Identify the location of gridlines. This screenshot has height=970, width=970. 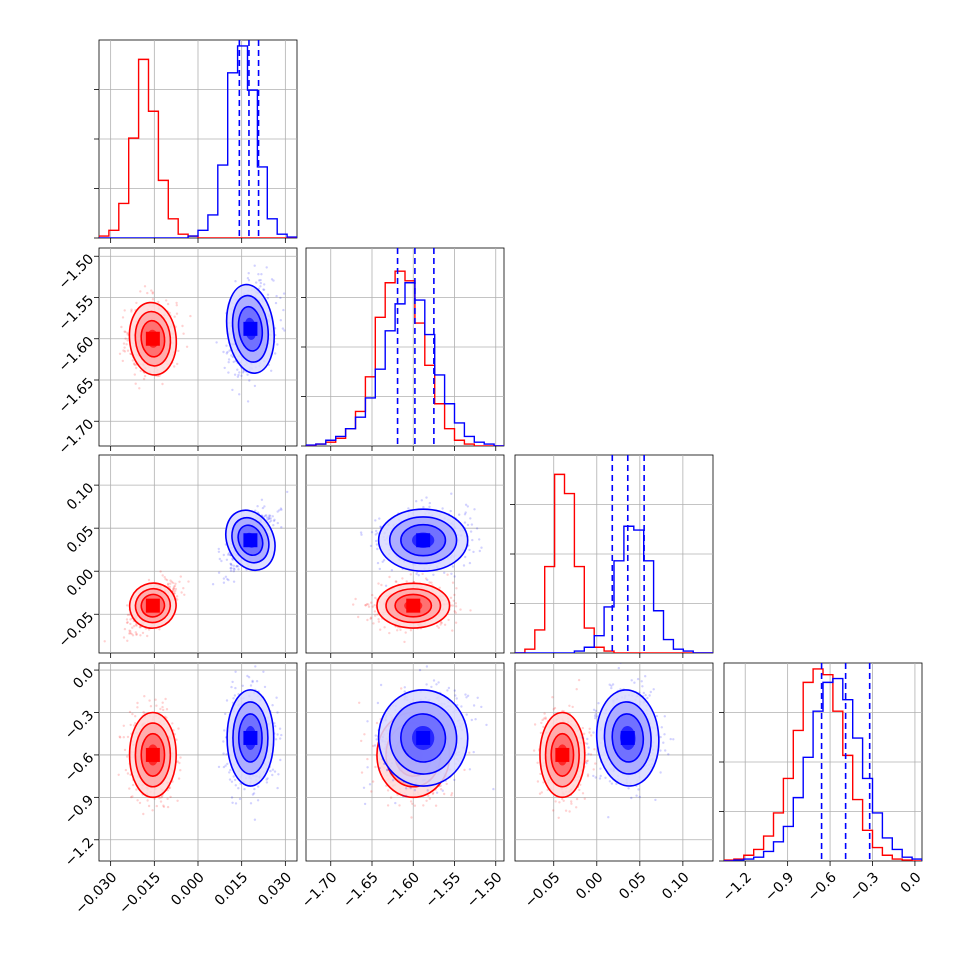
(405, 554).